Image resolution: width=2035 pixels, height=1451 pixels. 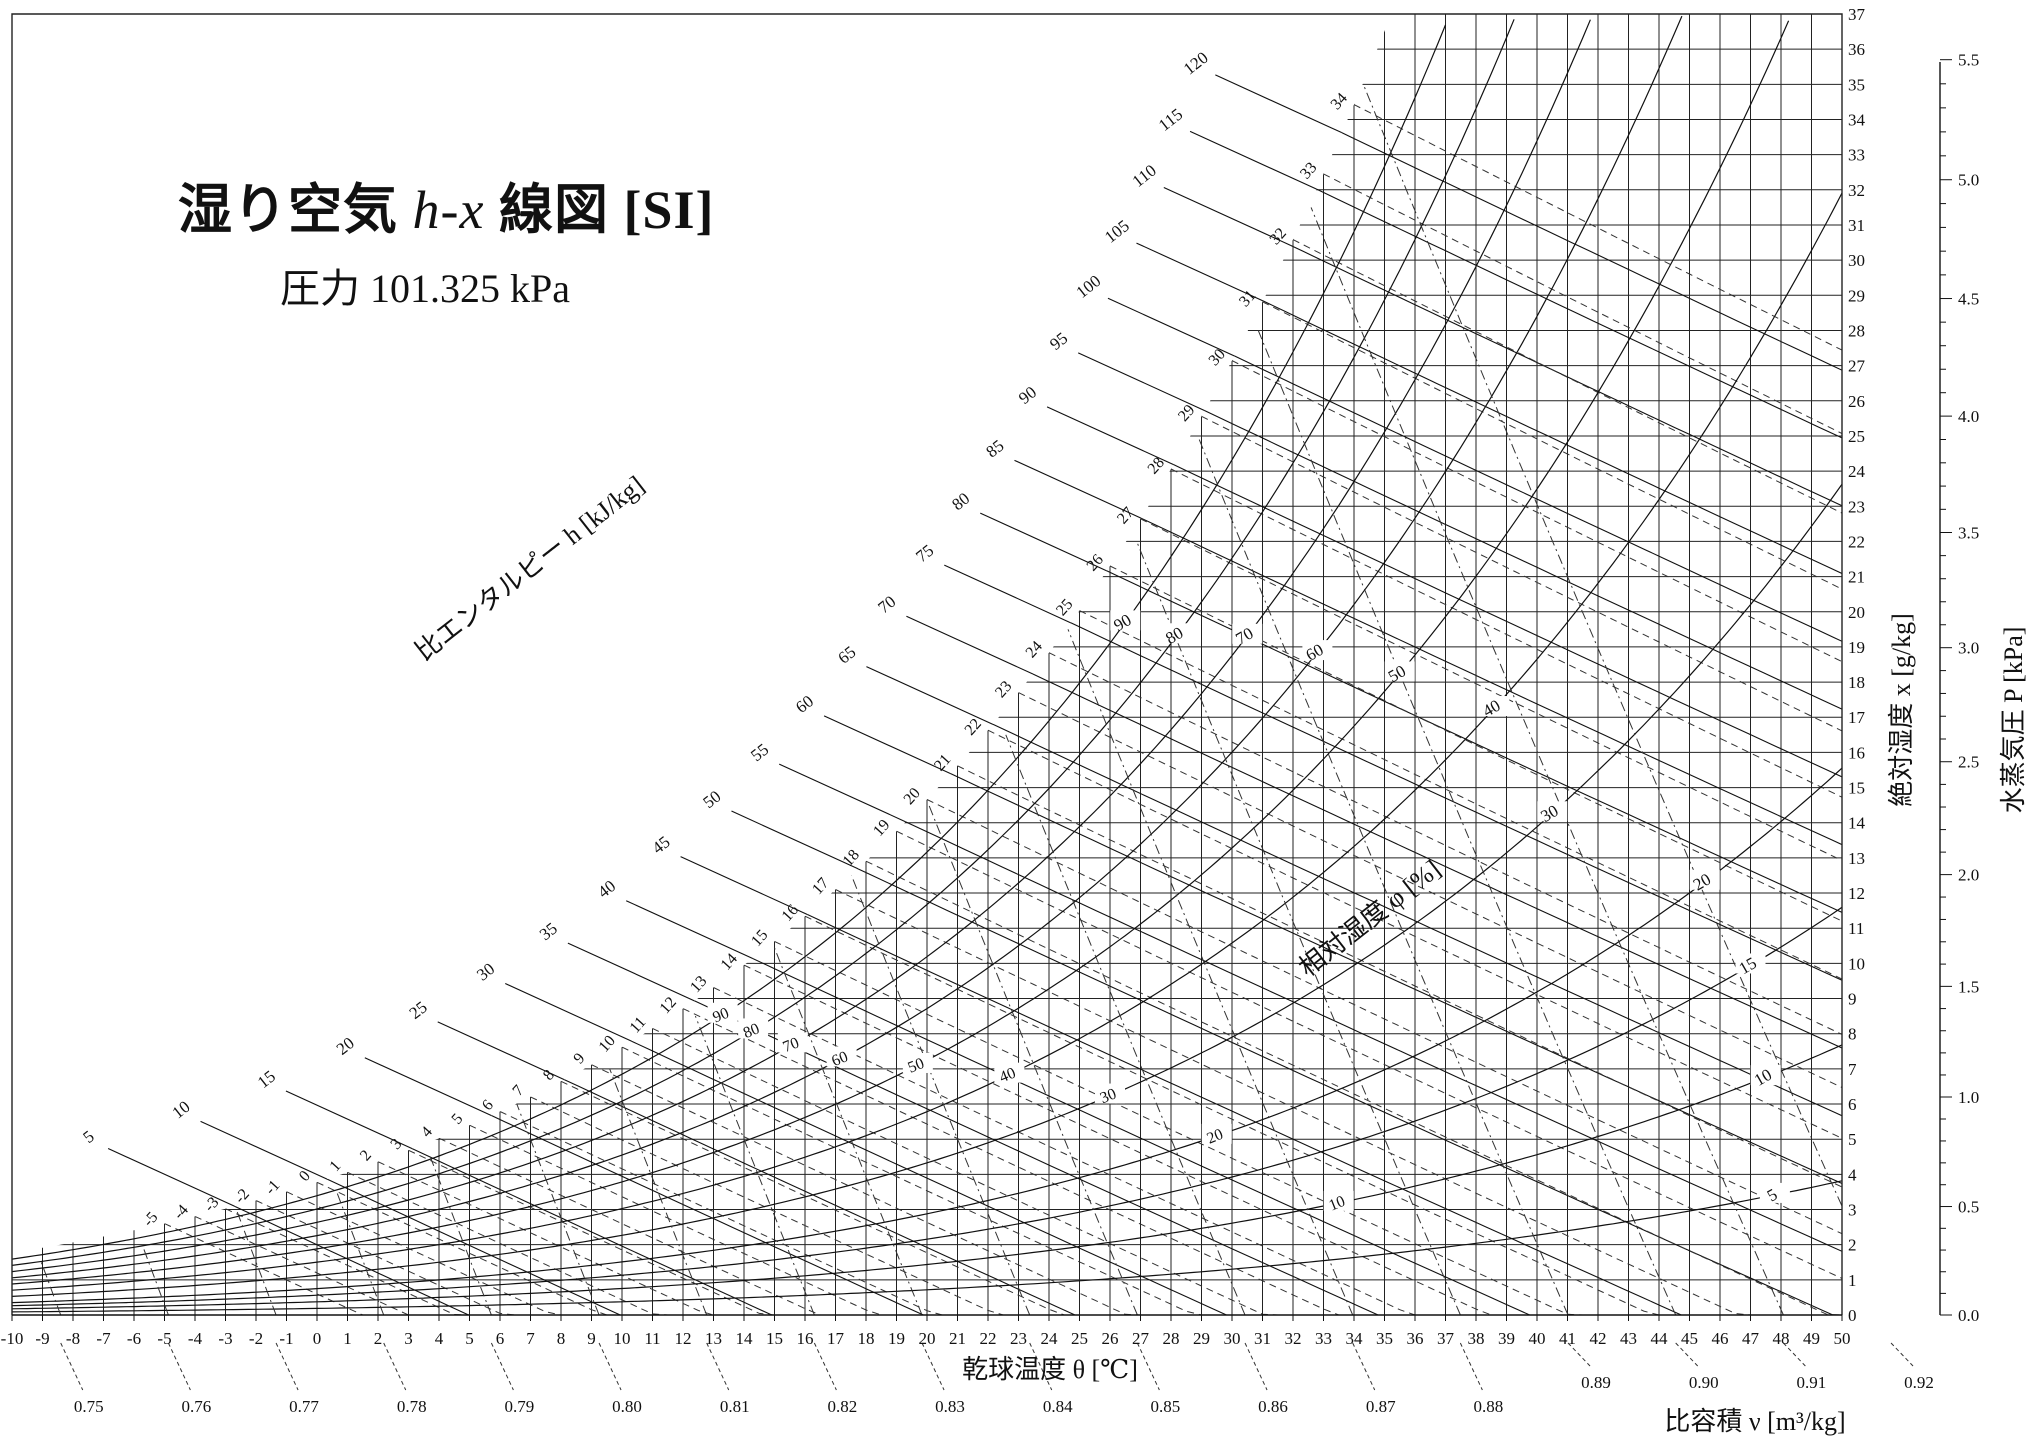 I want to click on x-tick-label: 20, so click(x=927, y=1338).